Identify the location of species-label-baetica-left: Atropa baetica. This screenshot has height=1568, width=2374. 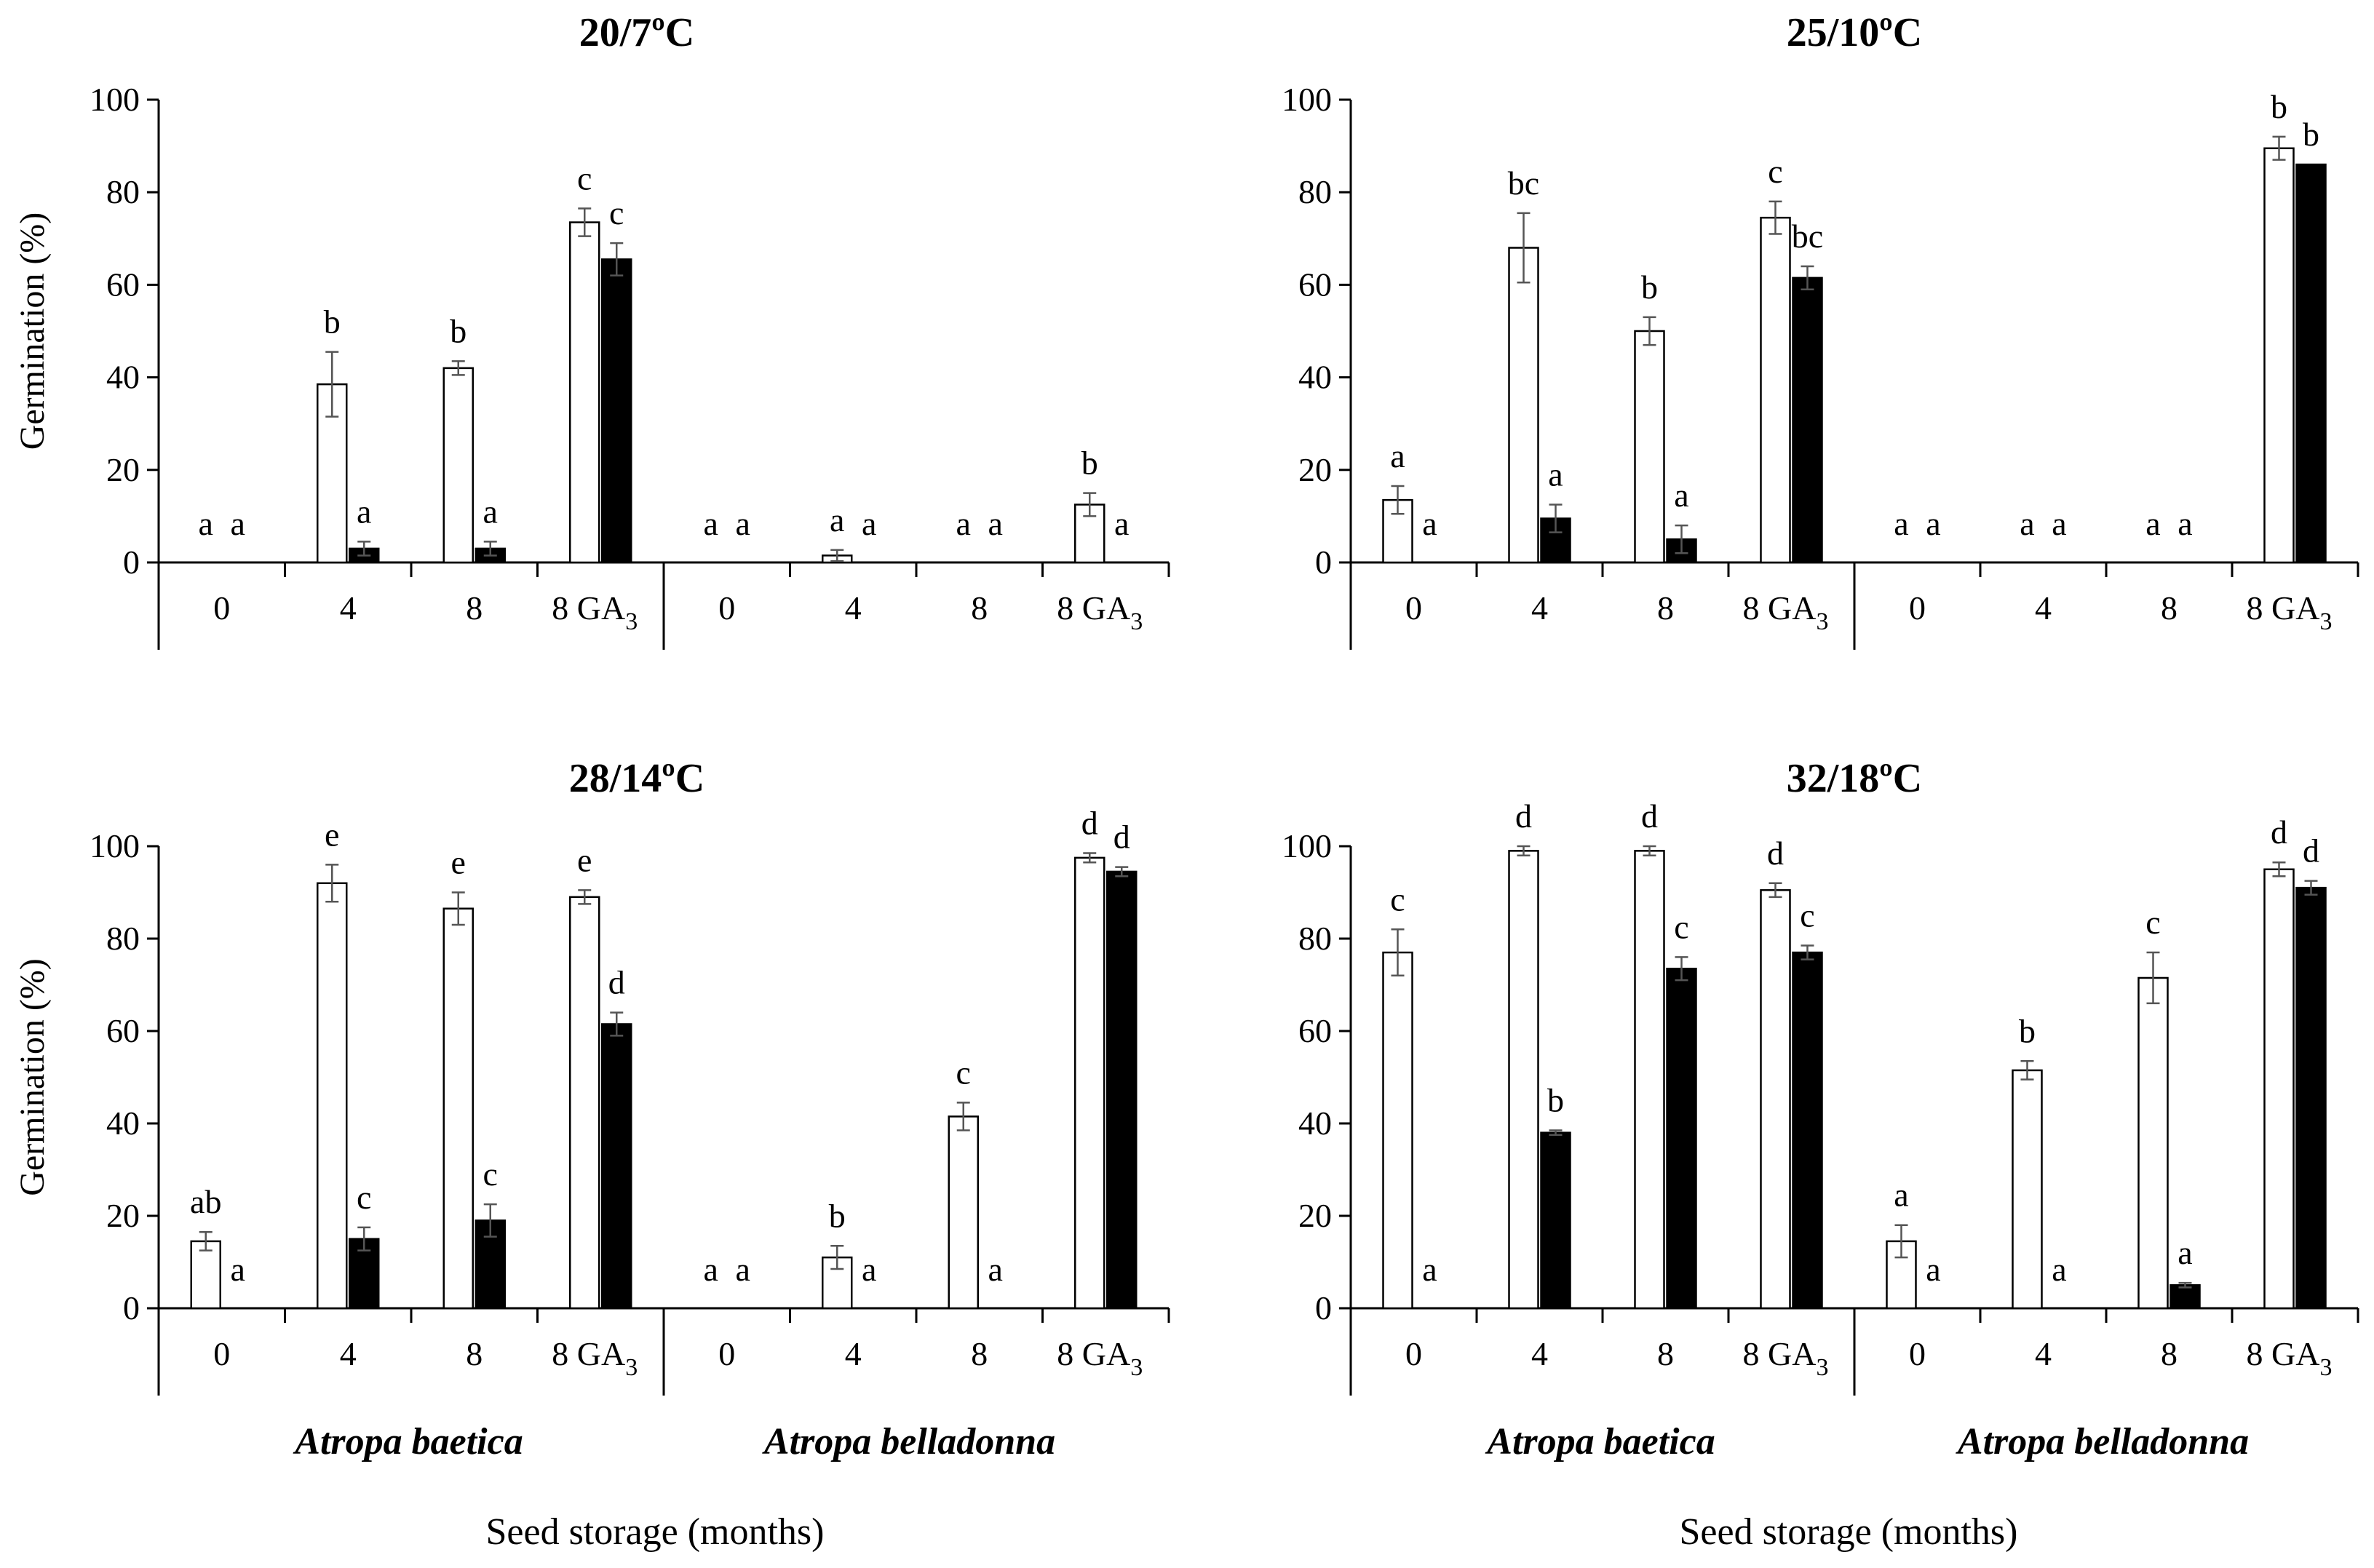
(408, 1441).